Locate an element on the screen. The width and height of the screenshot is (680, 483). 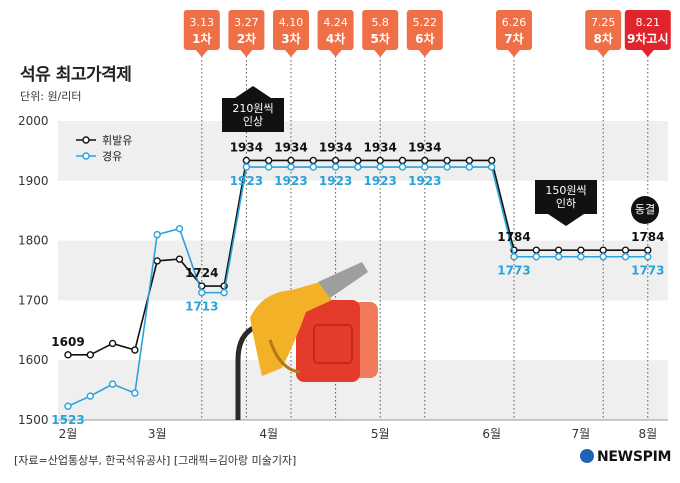
y-tick-label: 1900 is located at coordinates (33, 181).